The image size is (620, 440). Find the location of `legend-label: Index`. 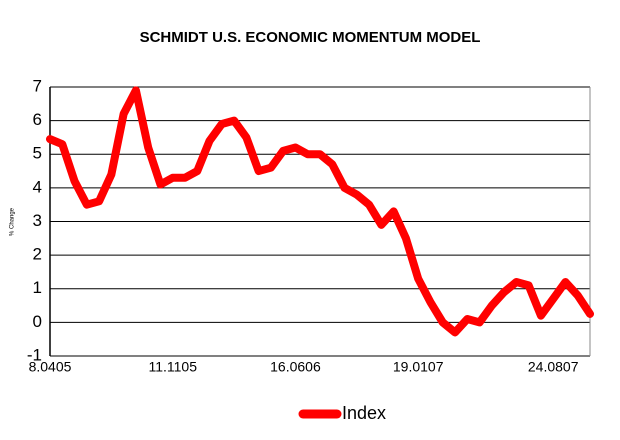

legend-label: Index is located at coordinates (364, 413).